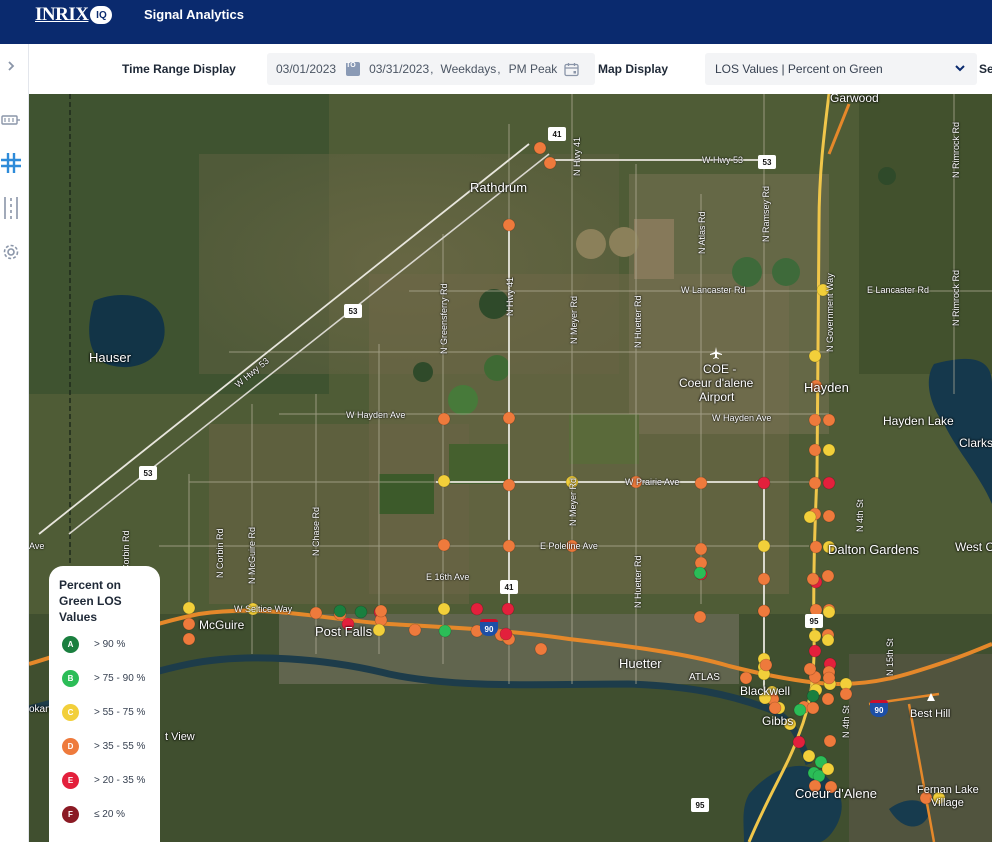  What do you see at coordinates (841, 69) in the screenshot?
I see `map-display-select: LOS Values | Percent on Green` at bounding box center [841, 69].